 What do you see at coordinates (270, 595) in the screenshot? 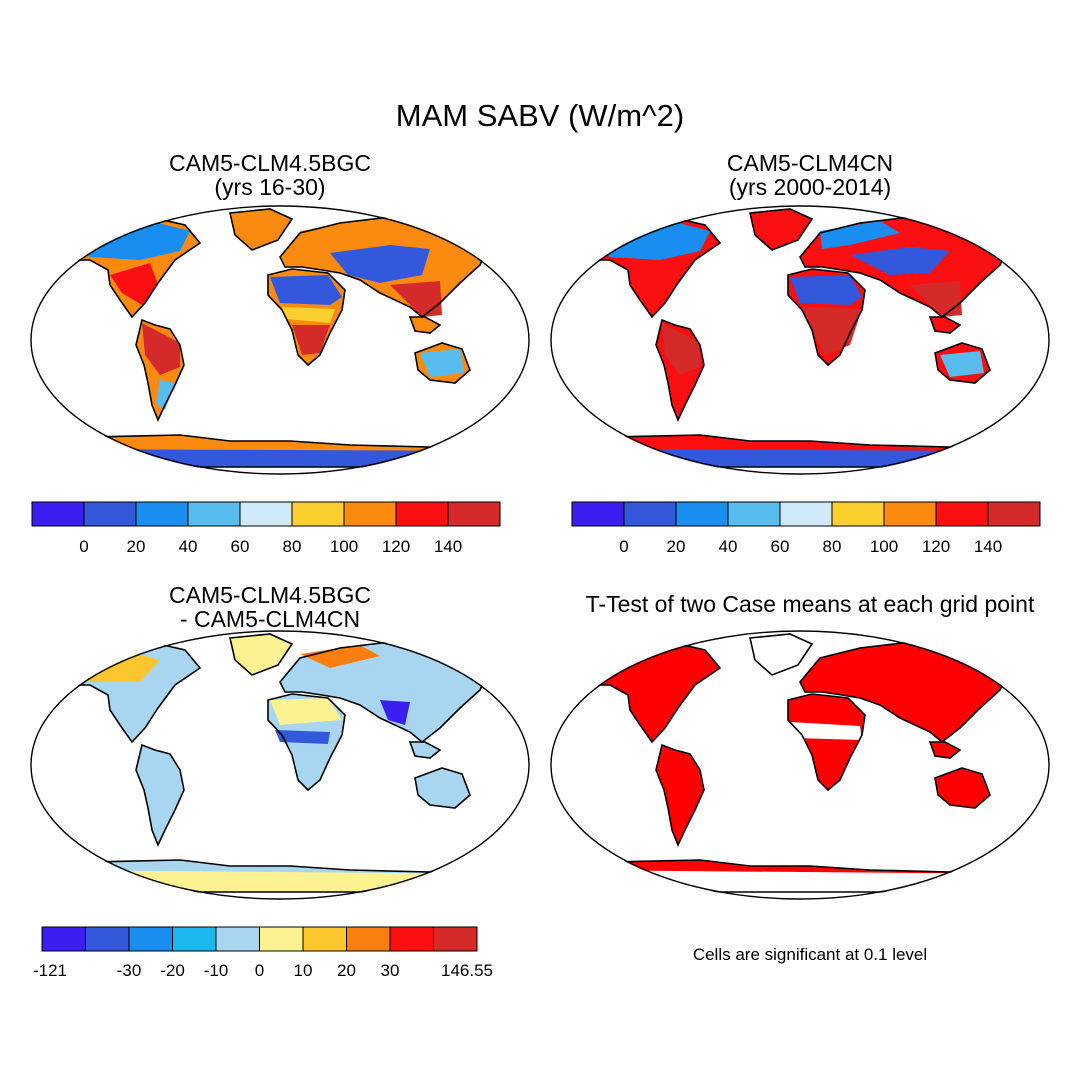
I see `panel-c-title-line1: CAM5-CLM4.5BGC` at bounding box center [270, 595].